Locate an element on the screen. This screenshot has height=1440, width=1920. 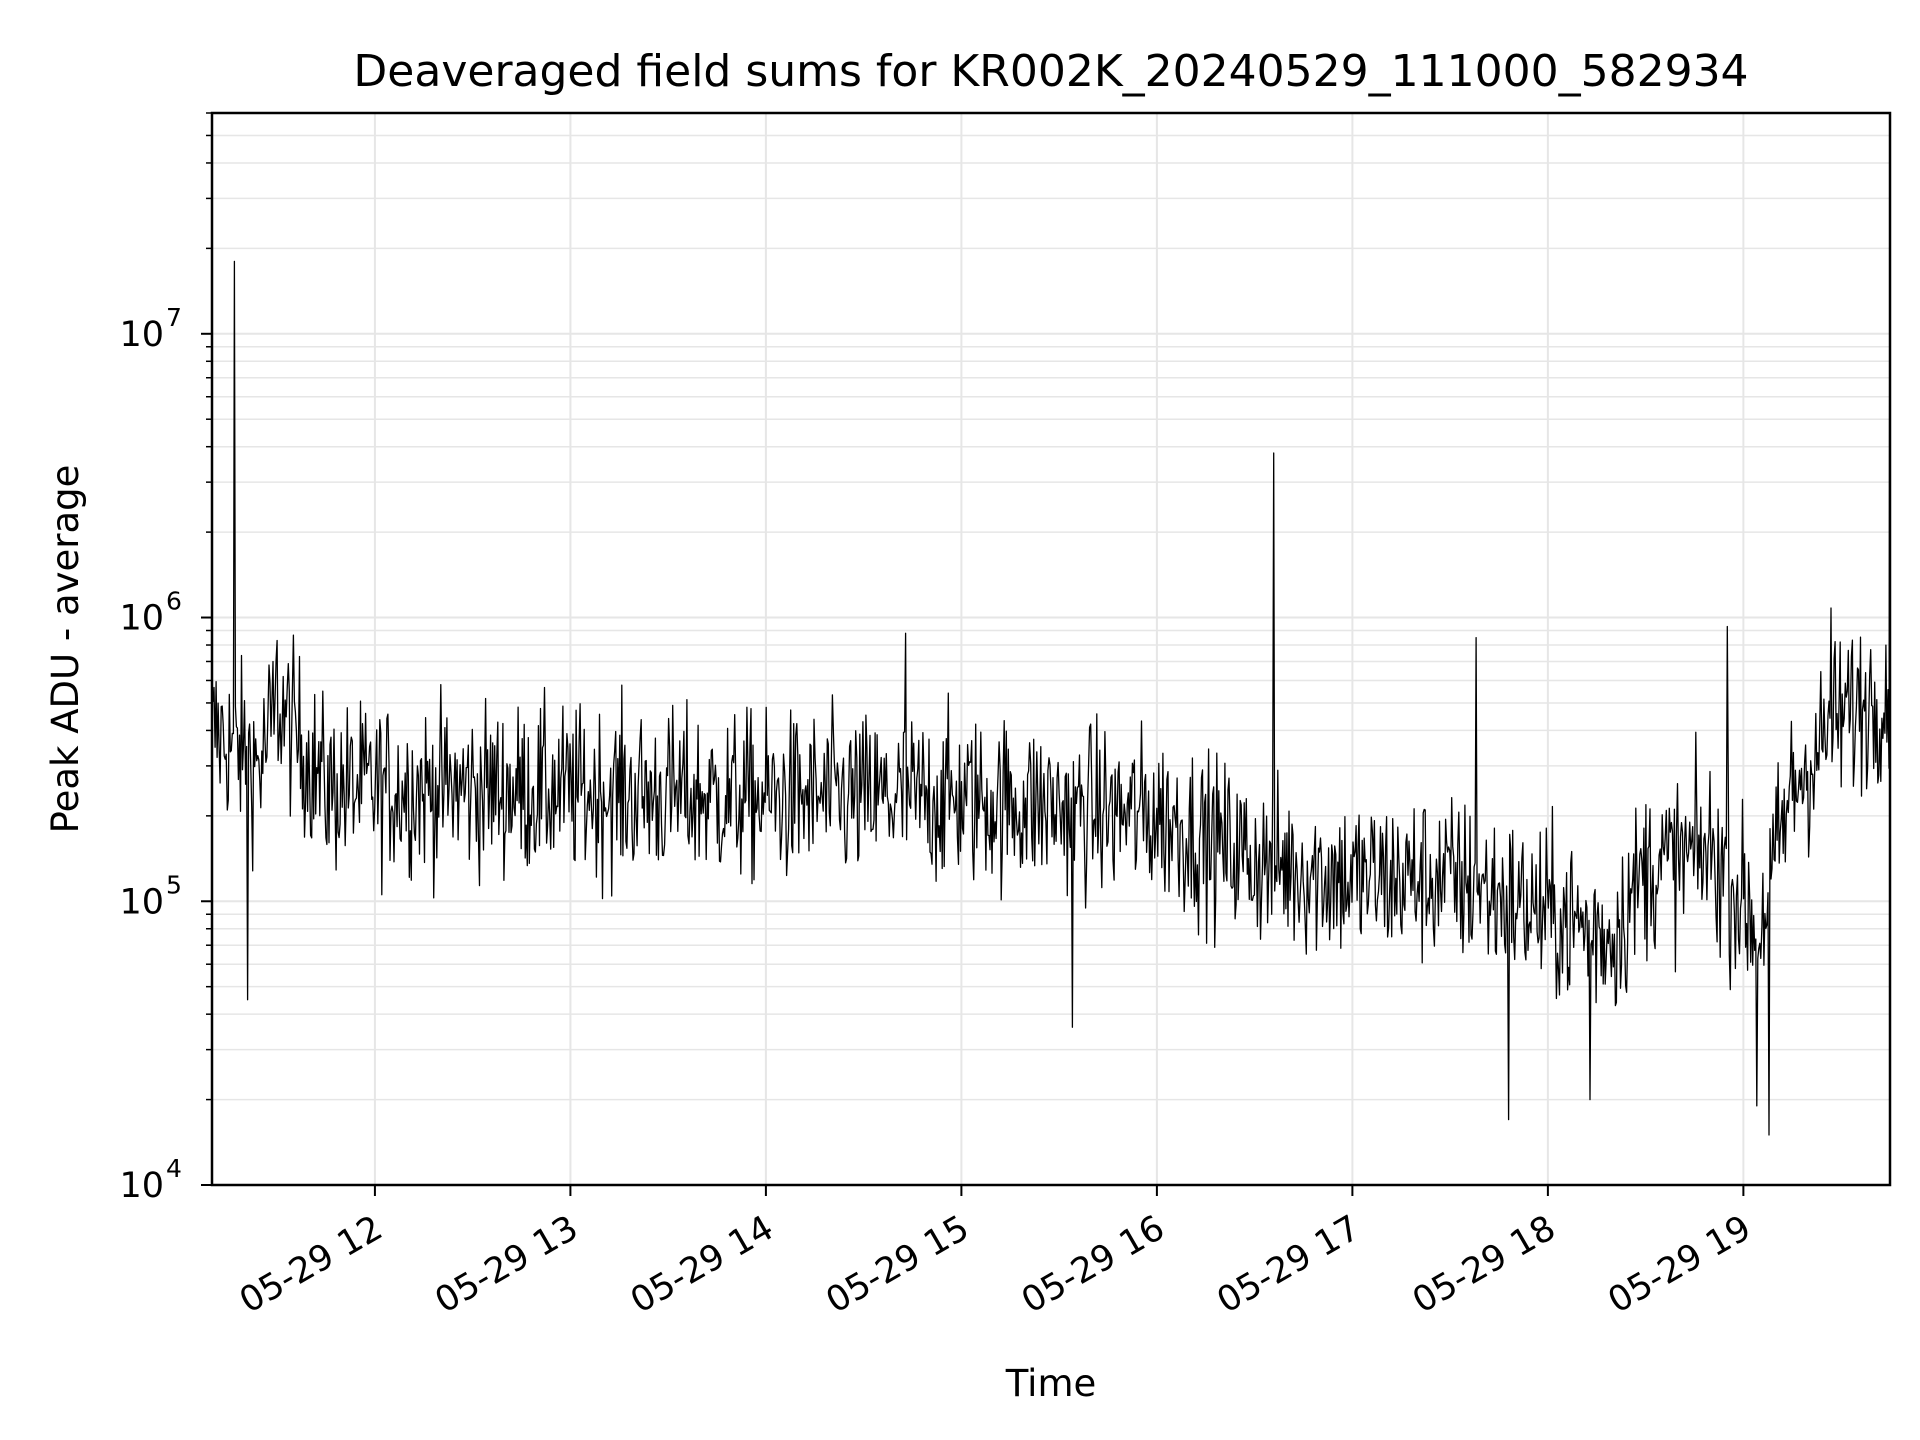
x-axis-label: Time is located at coordinates (1051, 1383).